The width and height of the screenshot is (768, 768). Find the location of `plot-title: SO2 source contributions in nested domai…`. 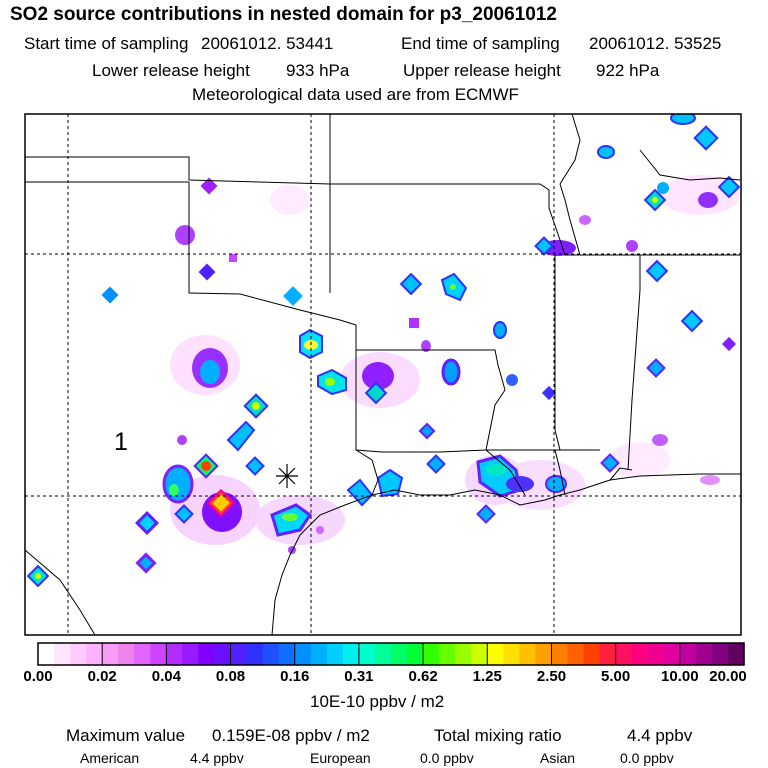

plot-title: SO2 source contributions in nested domai… is located at coordinates (283, 14).